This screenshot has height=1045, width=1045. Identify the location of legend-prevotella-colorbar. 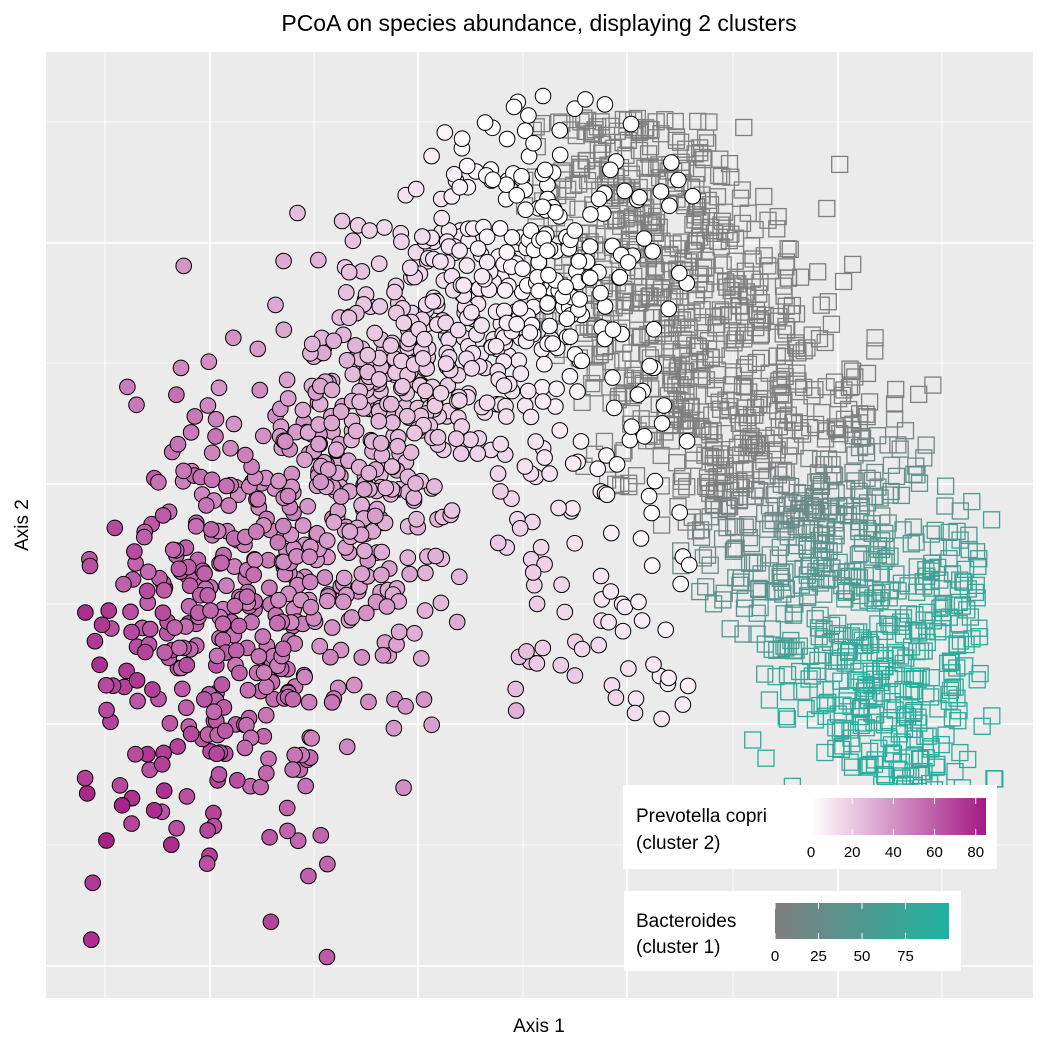
(898, 816).